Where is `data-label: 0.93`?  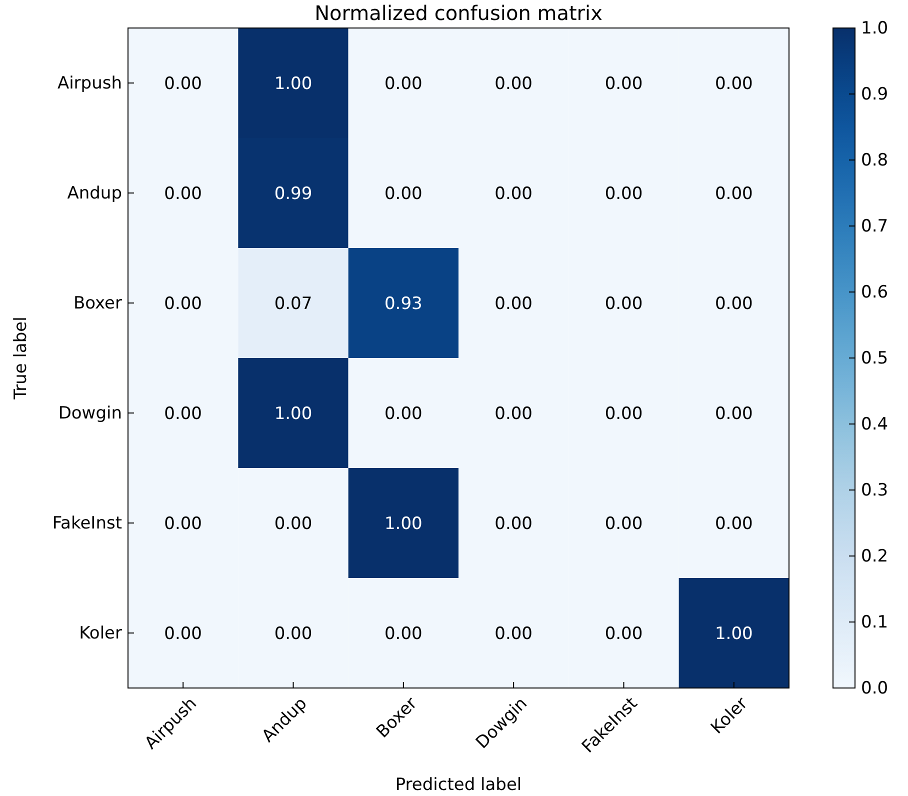
data-label: 0.93 is located at coordinates (403, 304).